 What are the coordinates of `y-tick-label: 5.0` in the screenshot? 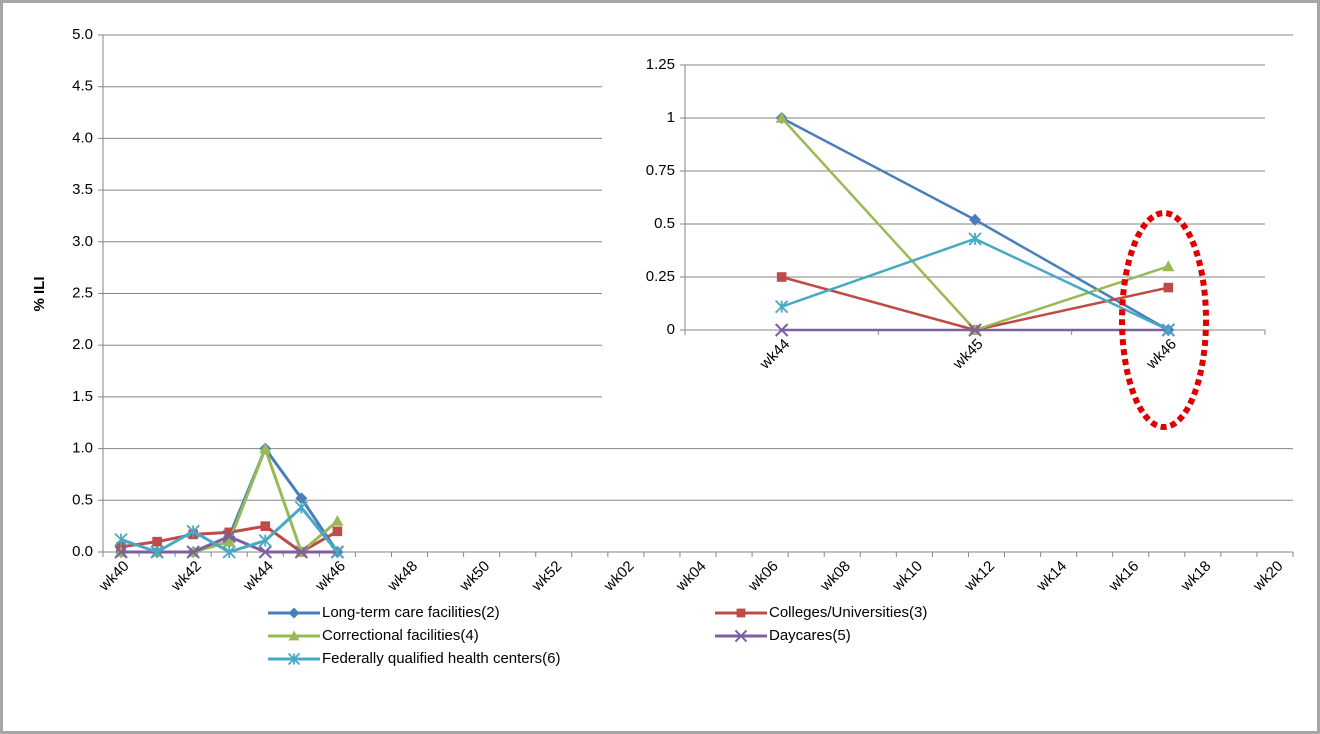 It's located at (82, 34).